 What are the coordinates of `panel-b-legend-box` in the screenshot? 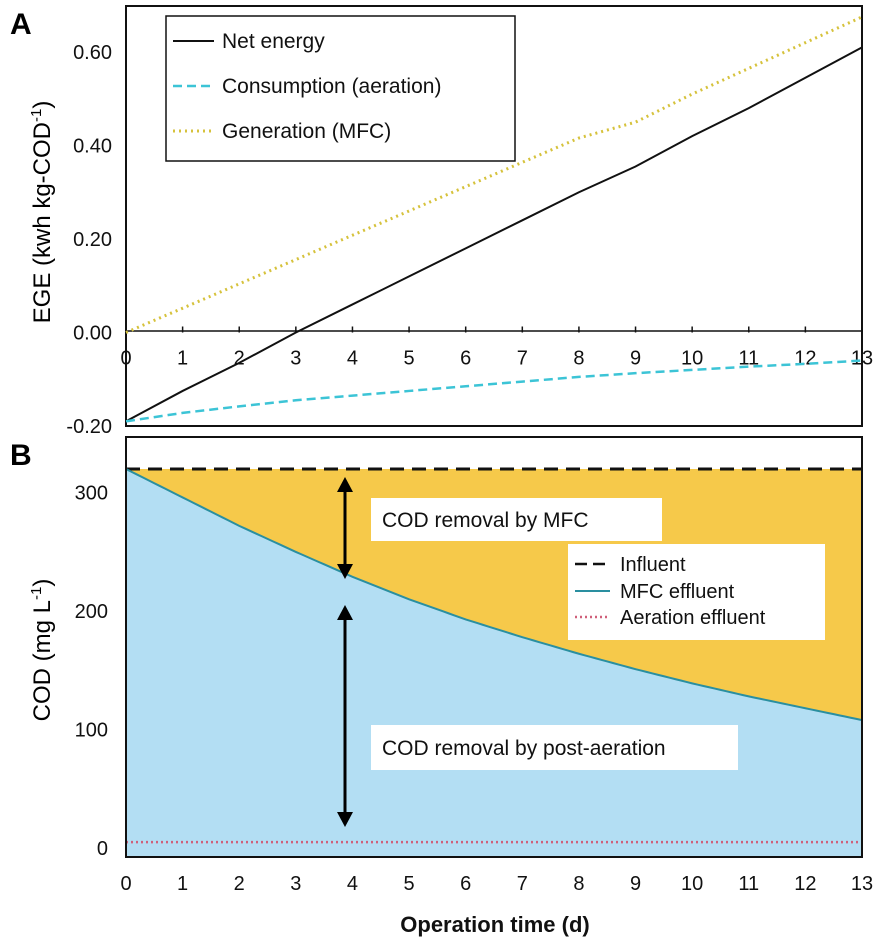 It's located at (696, 592).